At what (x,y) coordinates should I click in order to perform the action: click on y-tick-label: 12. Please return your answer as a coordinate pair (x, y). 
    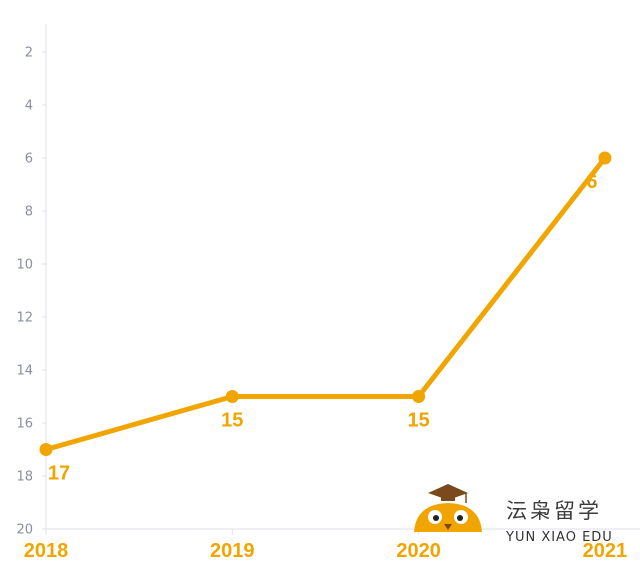
    Looking at the image, I should click on (24, 318).